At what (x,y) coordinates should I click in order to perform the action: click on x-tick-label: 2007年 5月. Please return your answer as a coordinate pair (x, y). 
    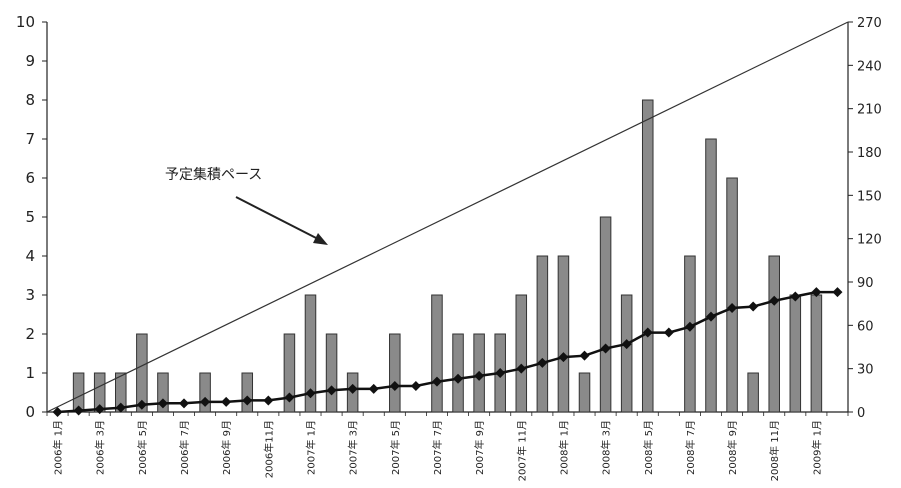
    Looking at the image, I should click on (395, 447).